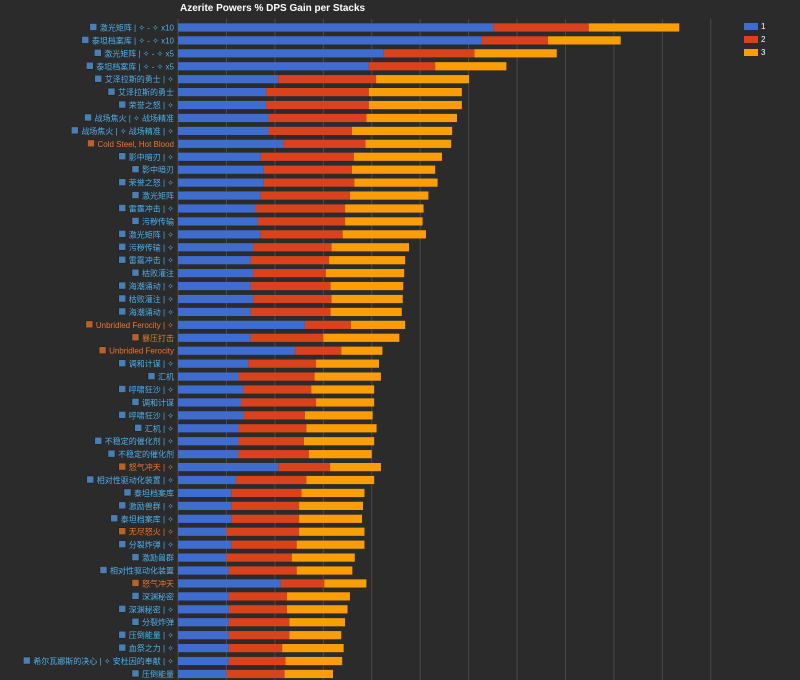  Describe the element at coordinates (138, 428) in the screenshot. I see `gear-icon` at that location.